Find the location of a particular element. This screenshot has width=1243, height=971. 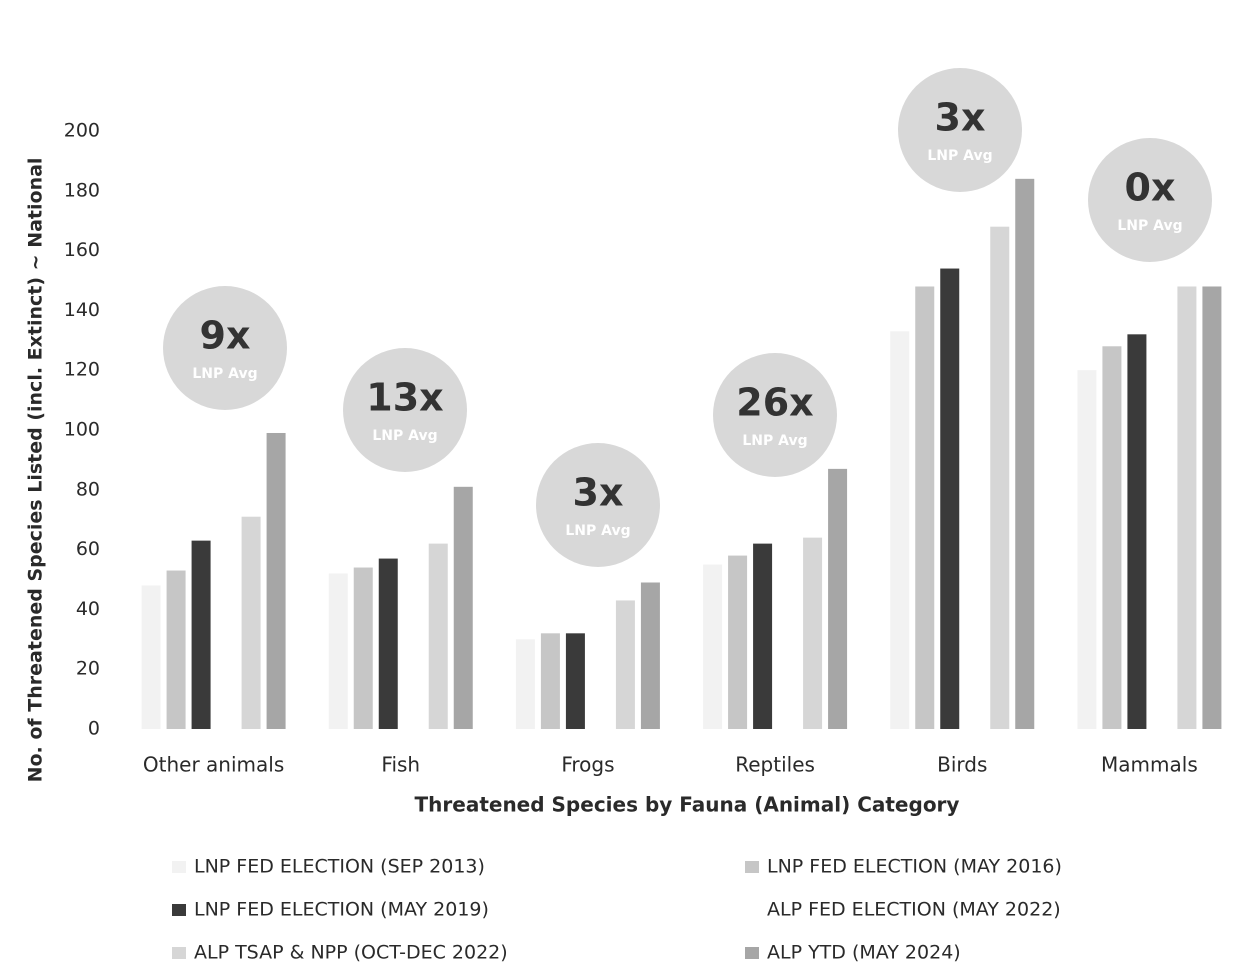

badge-value: 26x is located at coordinates (774, 403).